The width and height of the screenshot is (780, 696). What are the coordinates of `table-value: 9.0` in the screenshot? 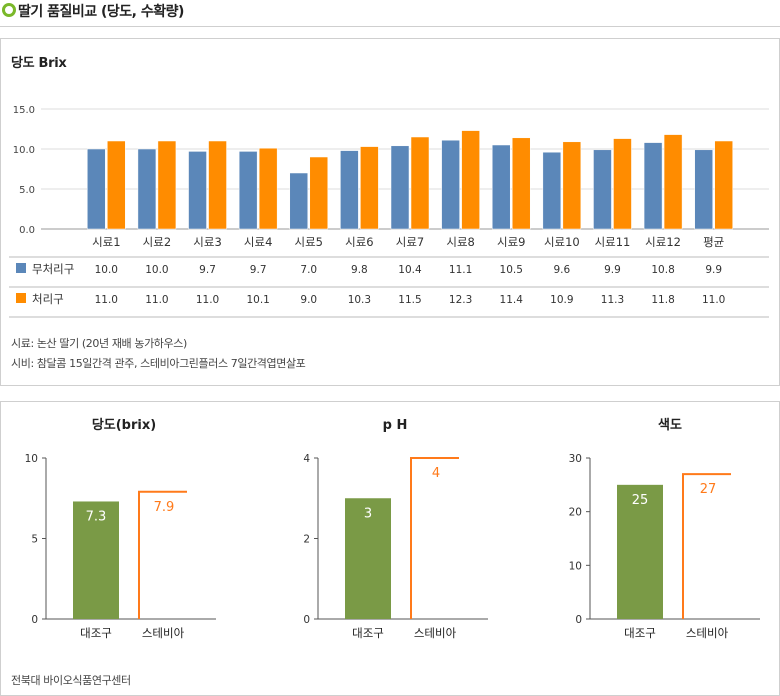 It's located at (308, 300).